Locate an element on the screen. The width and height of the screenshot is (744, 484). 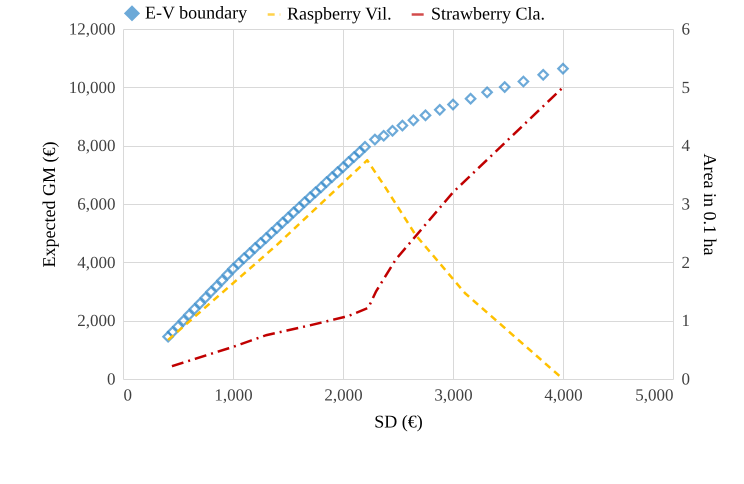
x-axis-title: SD (€) is located at coordinates (398, 422).